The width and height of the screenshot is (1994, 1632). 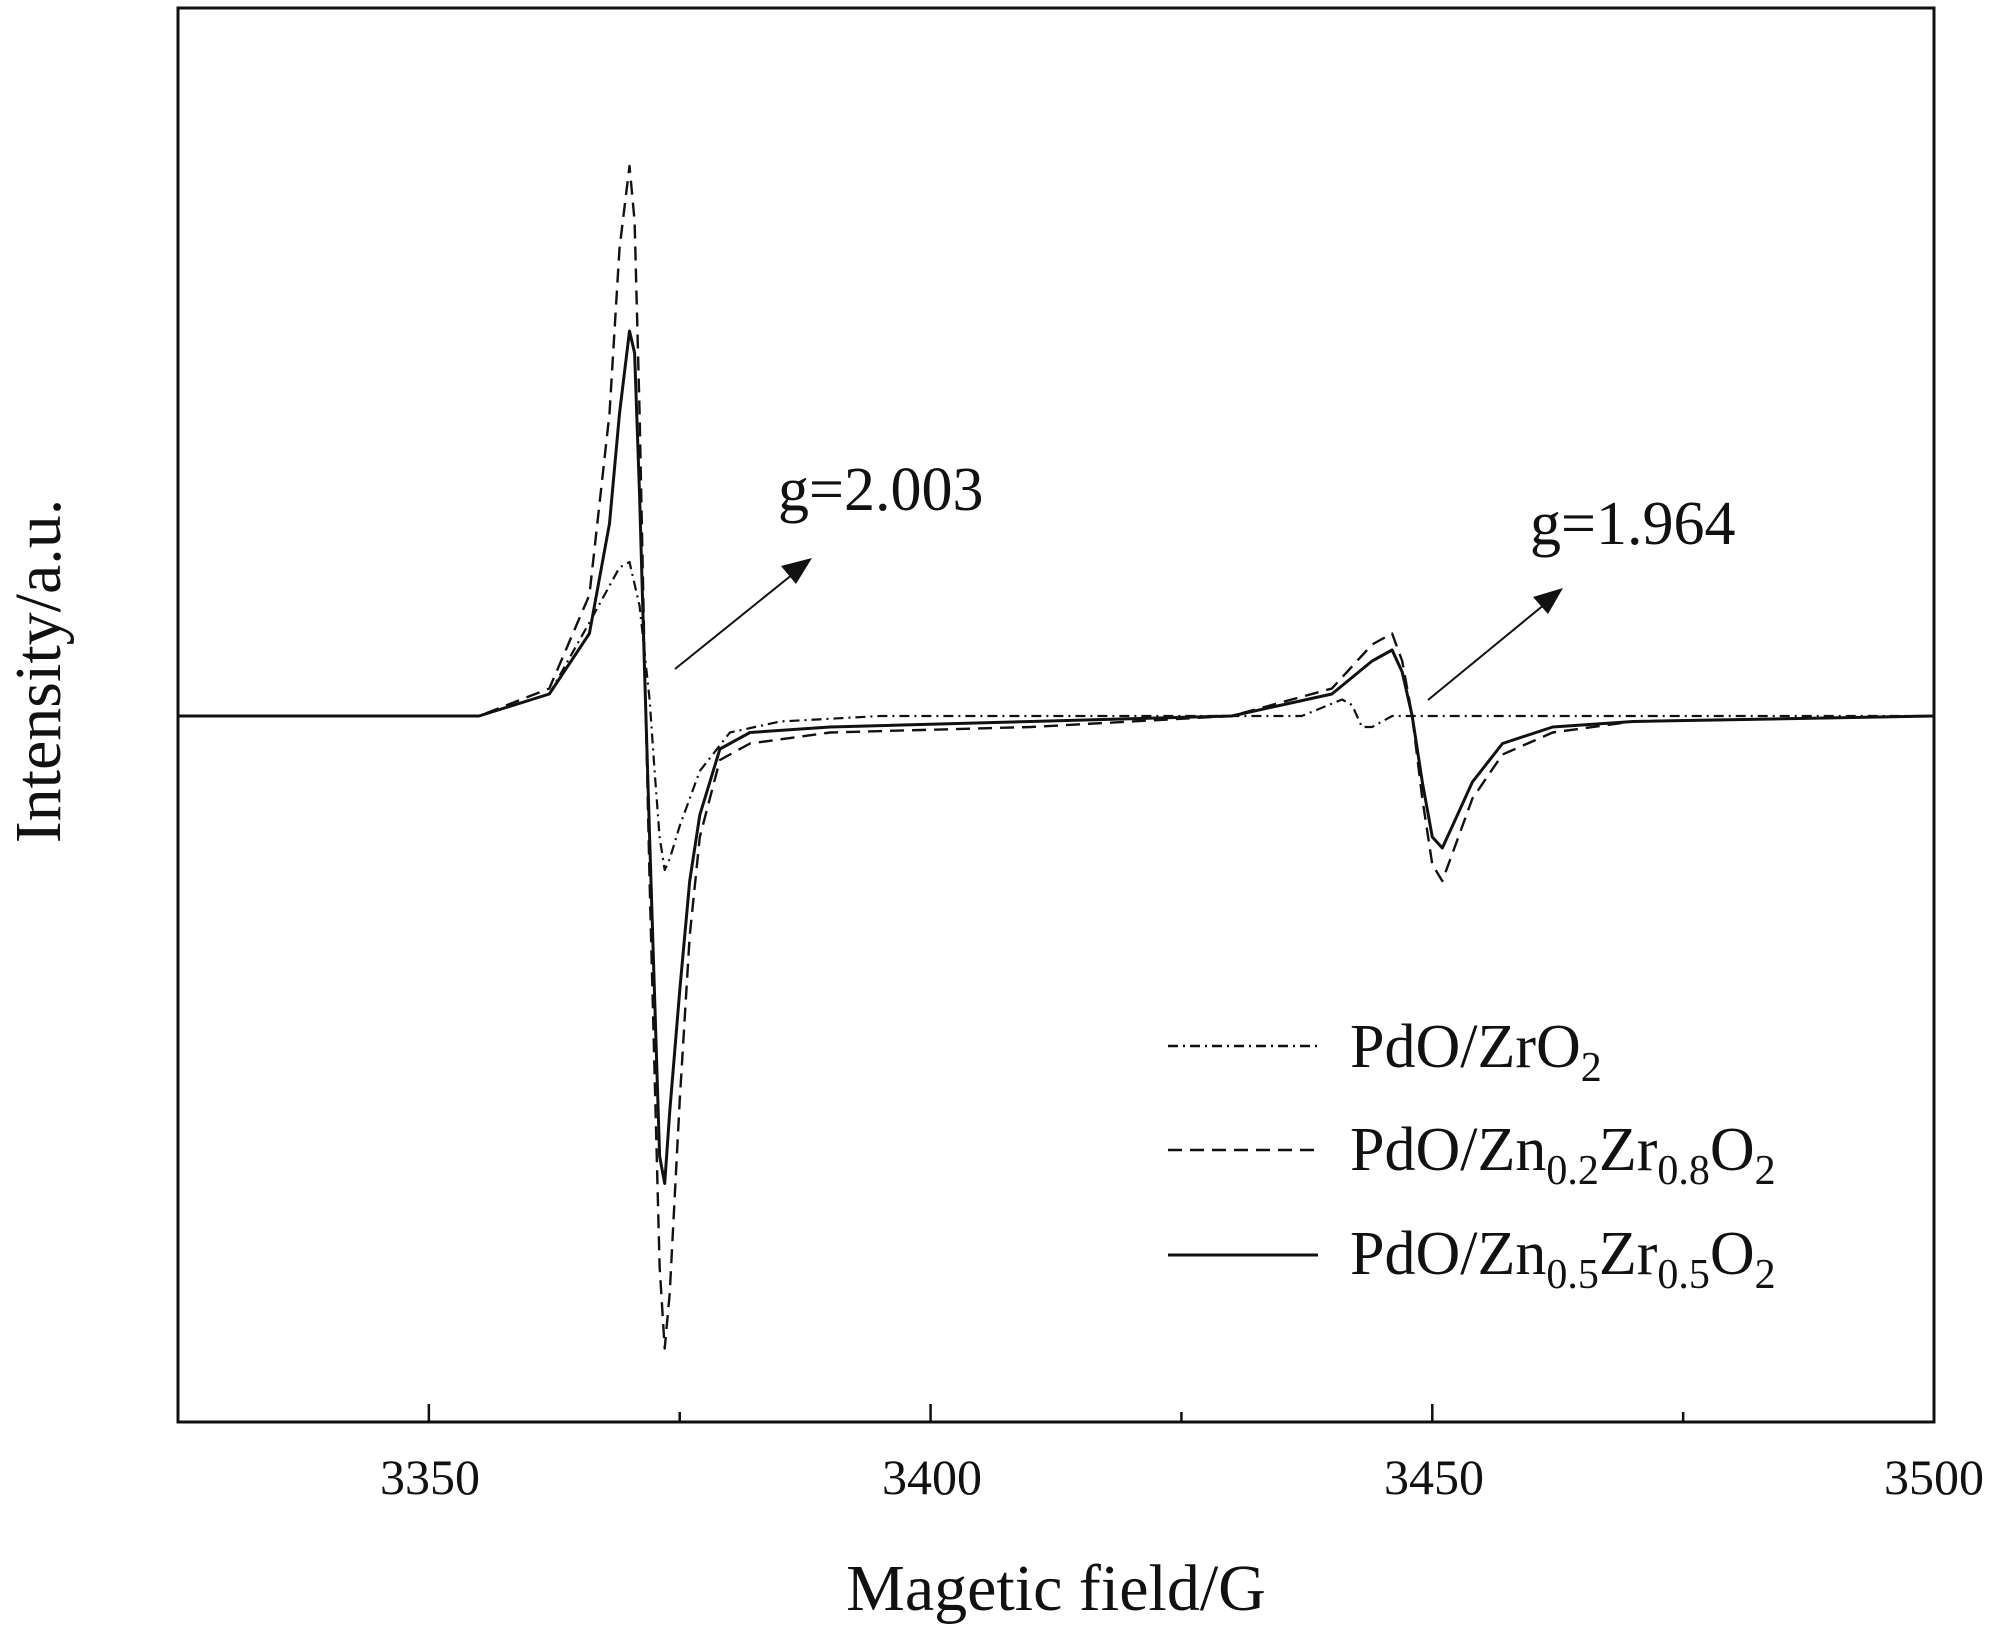 I want to click on legend-1-sub3: 2, so click(x=1765, y=1171).